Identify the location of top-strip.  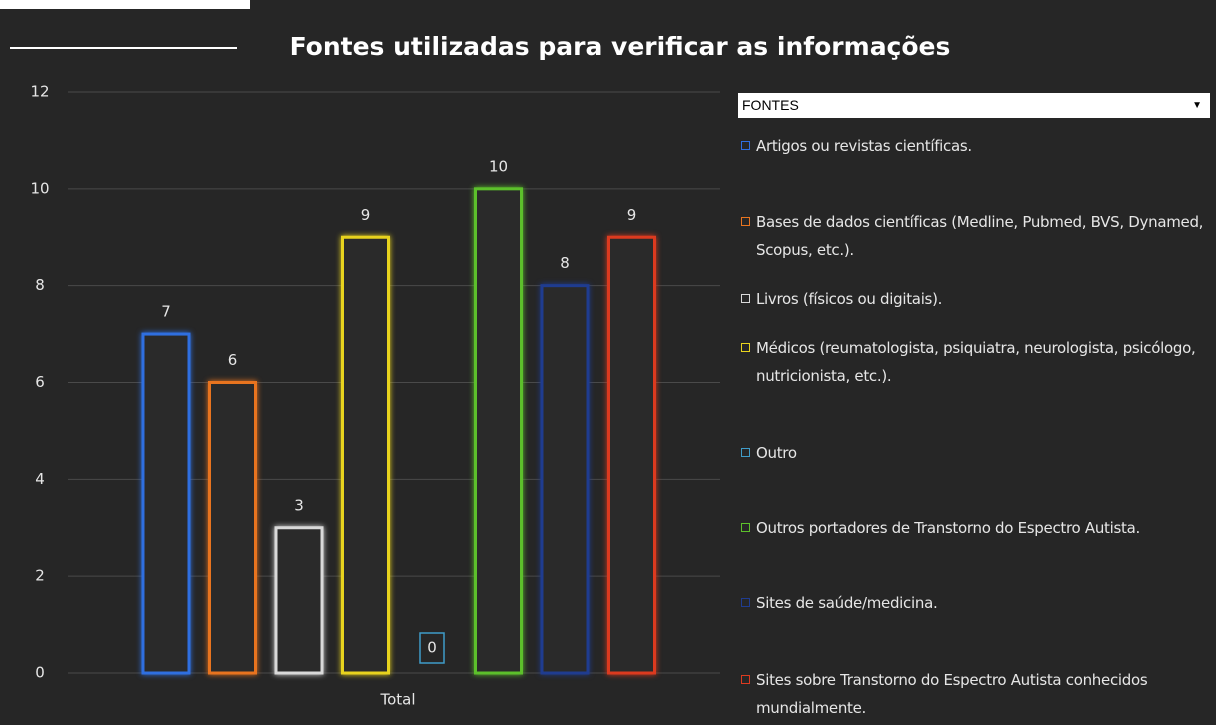
(125, 4).